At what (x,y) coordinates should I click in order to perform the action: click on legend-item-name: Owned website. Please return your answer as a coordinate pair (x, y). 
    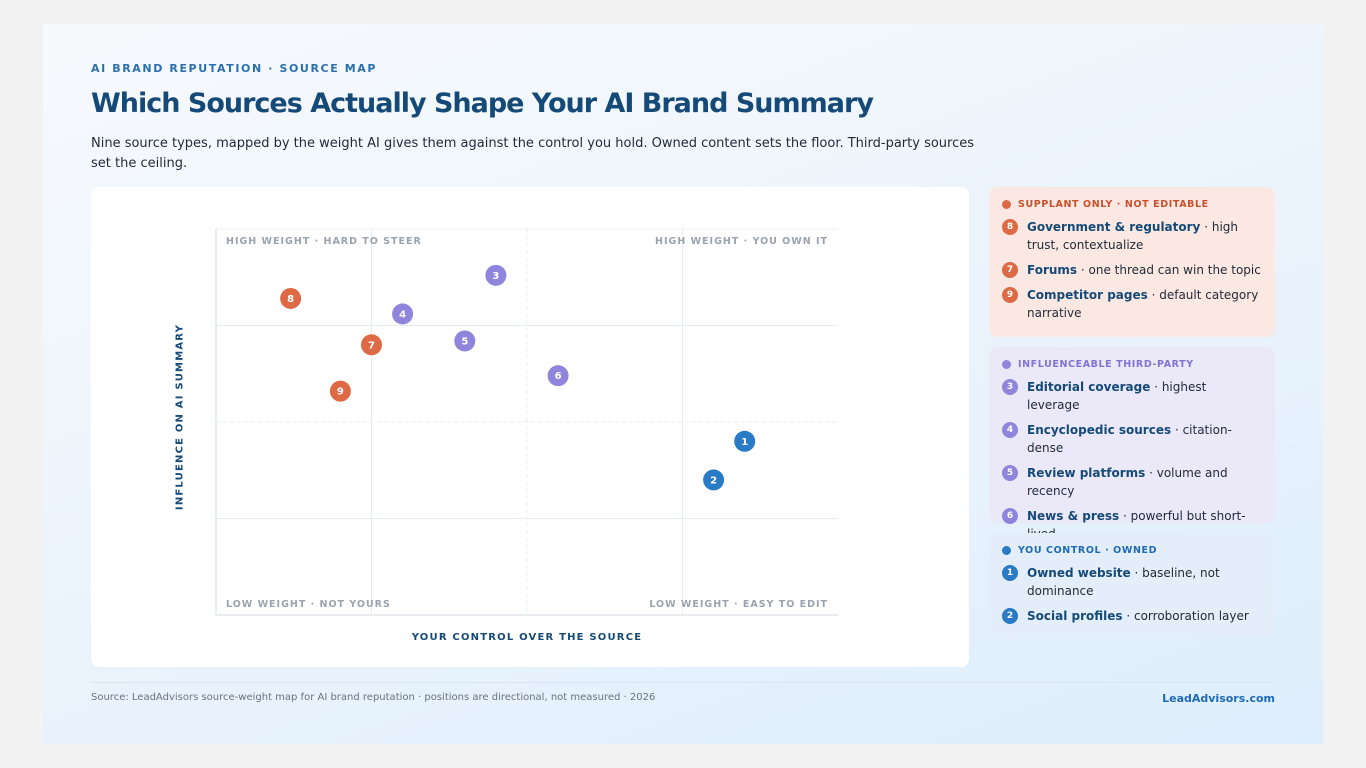
    Looking at the image, I should click on (1079, 573).